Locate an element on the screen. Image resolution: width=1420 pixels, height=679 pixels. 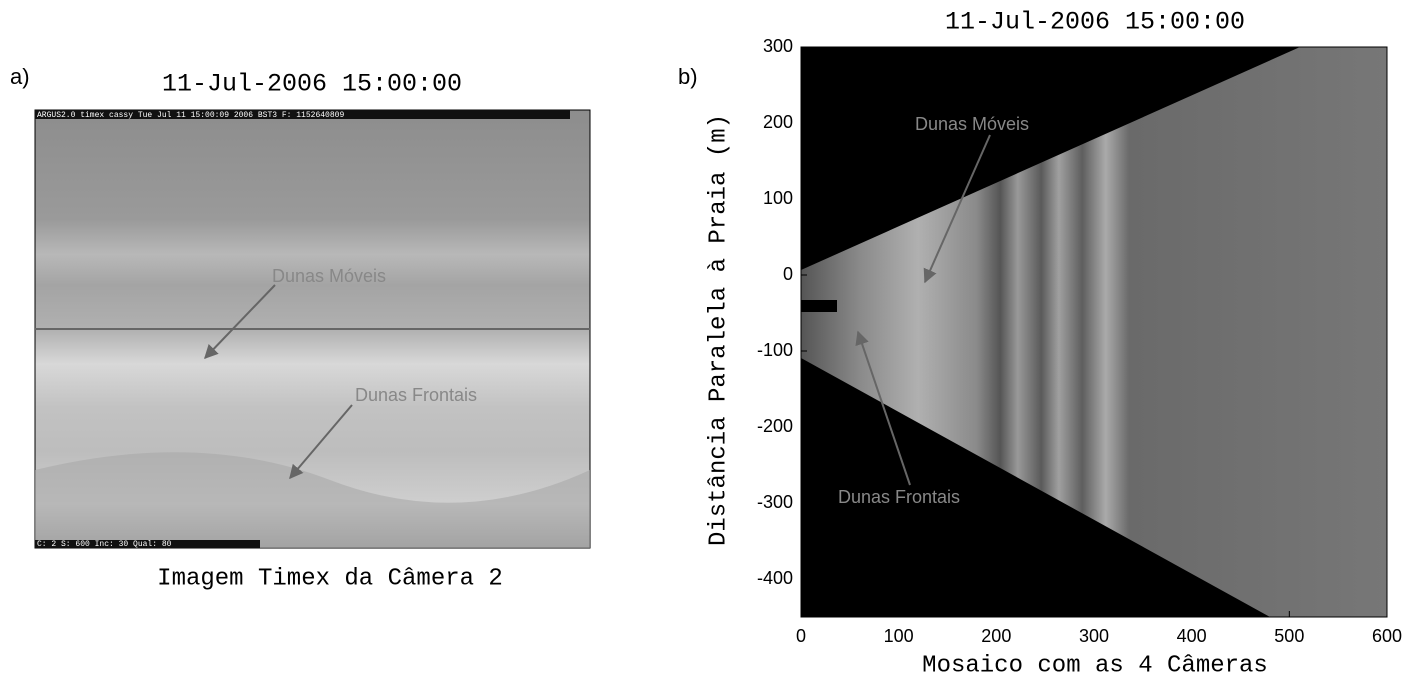
footer-bar is located at coordinates (147, 544).